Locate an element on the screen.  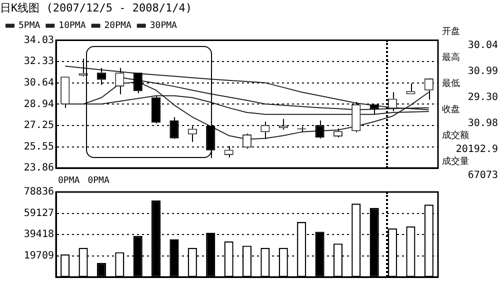
y-tick-label: 23.86 is located at coordinates (39, 168).